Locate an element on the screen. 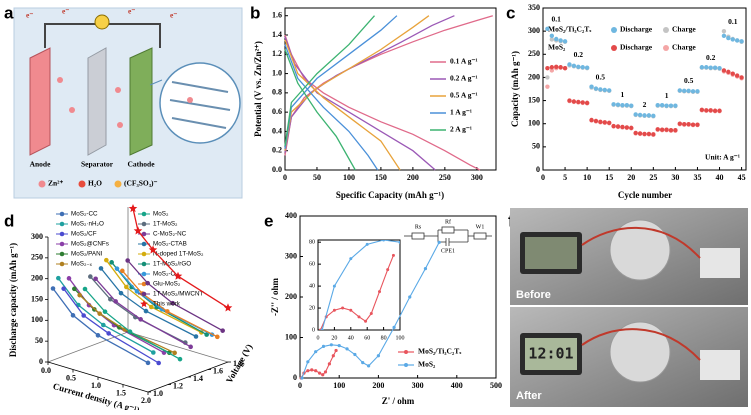 The height and width of the screenshot is (415, 751). legend-label: MoS₂@CNFs is located at coordinates (90, 244).